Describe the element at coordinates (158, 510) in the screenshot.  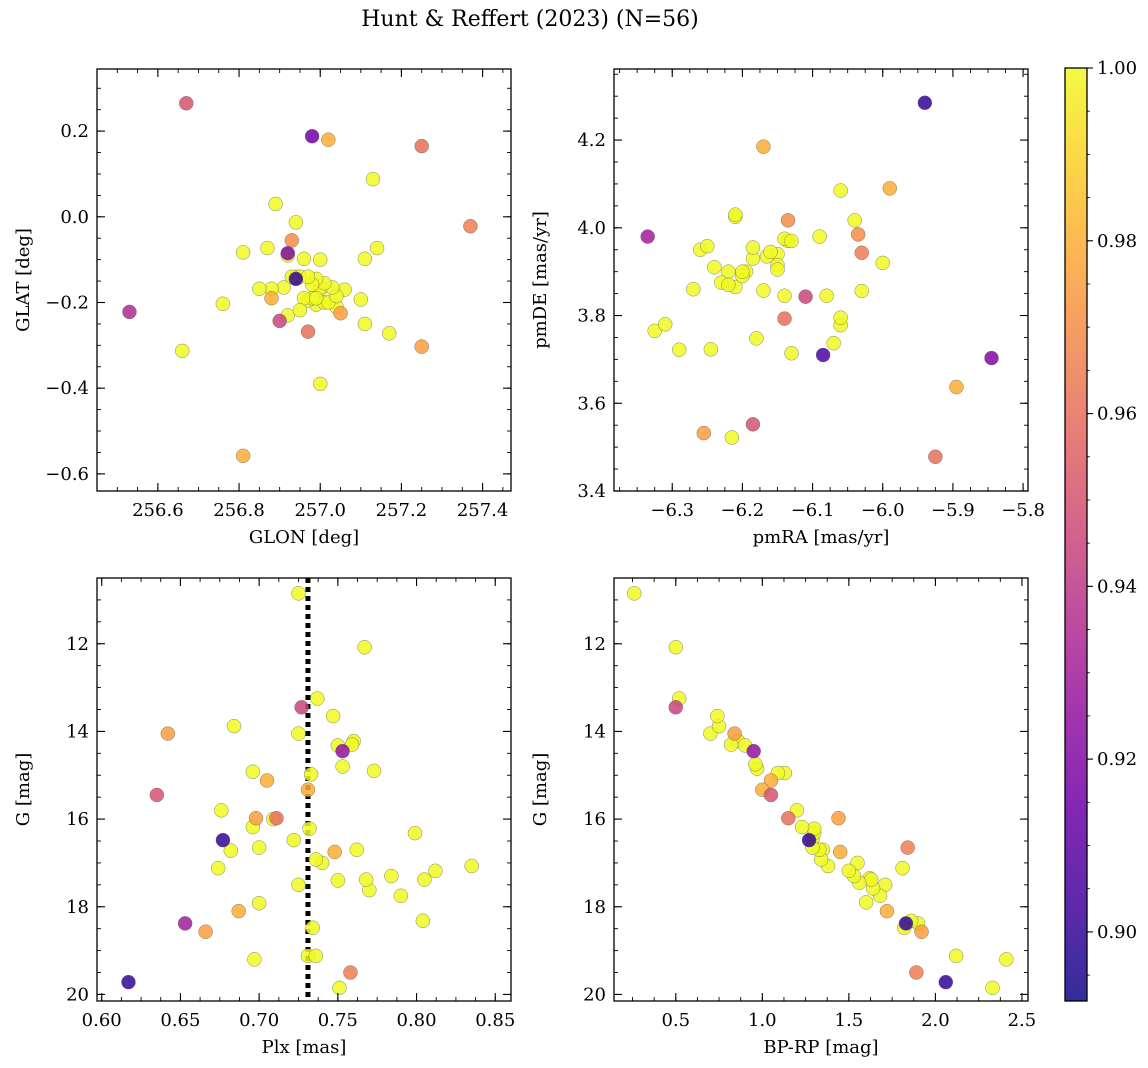
I see `x-tick-label: 256.6` at that location.